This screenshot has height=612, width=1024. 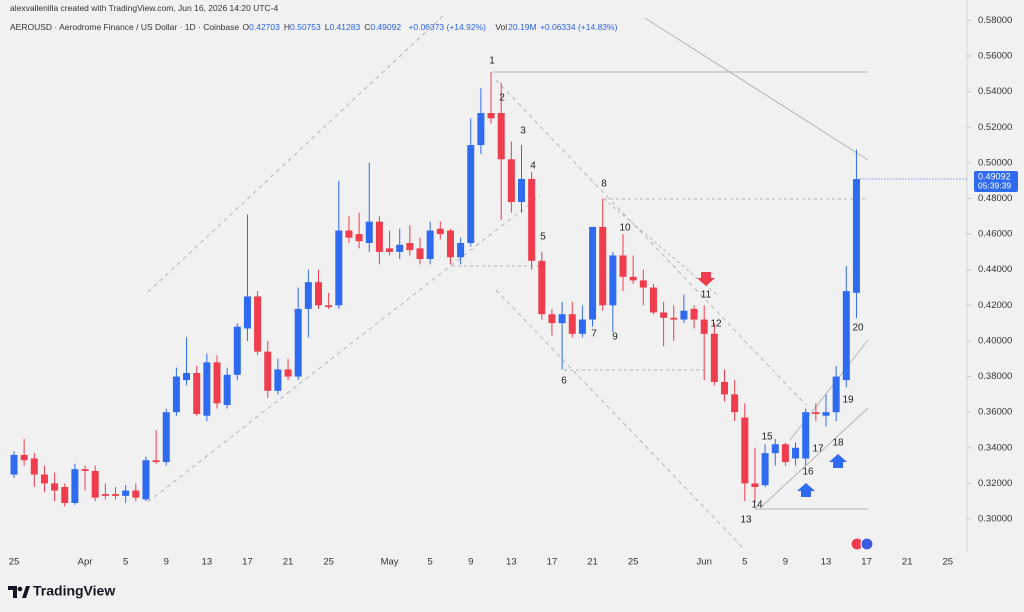 I want to click on wave-label: 15, so click(x=767, y=437).